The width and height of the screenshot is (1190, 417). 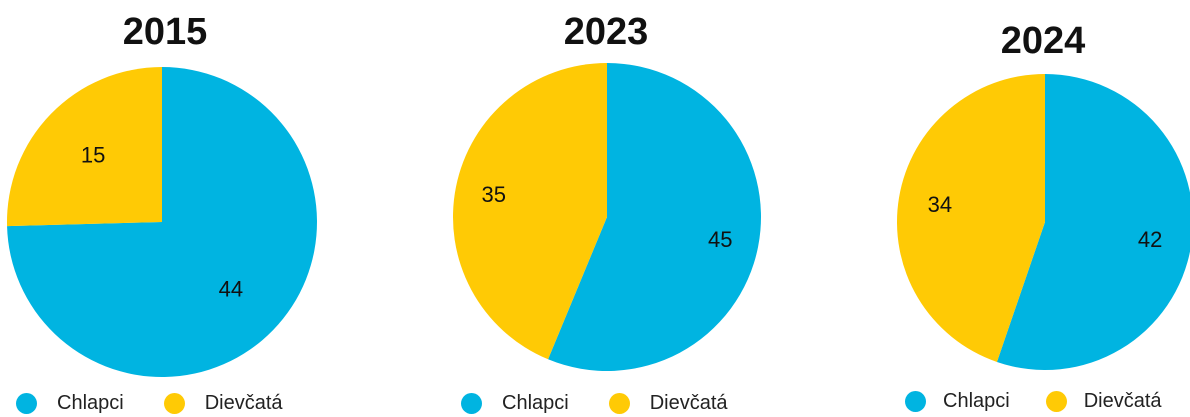 I want to click on data-label-chlapci: 45, so click(x=720, y=239).